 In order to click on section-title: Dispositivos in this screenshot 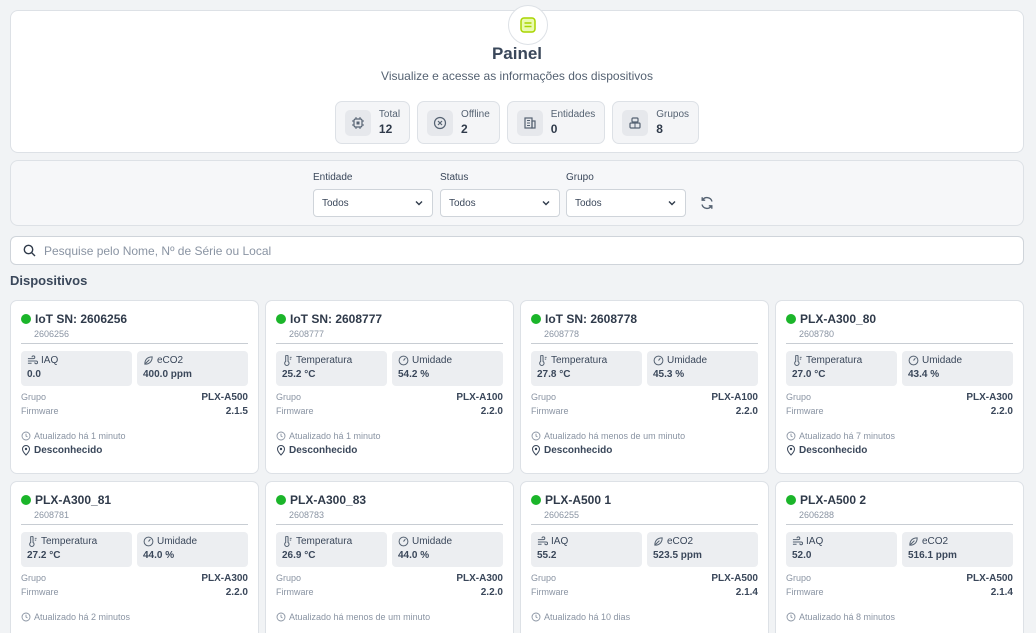, I will do `click(49, 280)`.